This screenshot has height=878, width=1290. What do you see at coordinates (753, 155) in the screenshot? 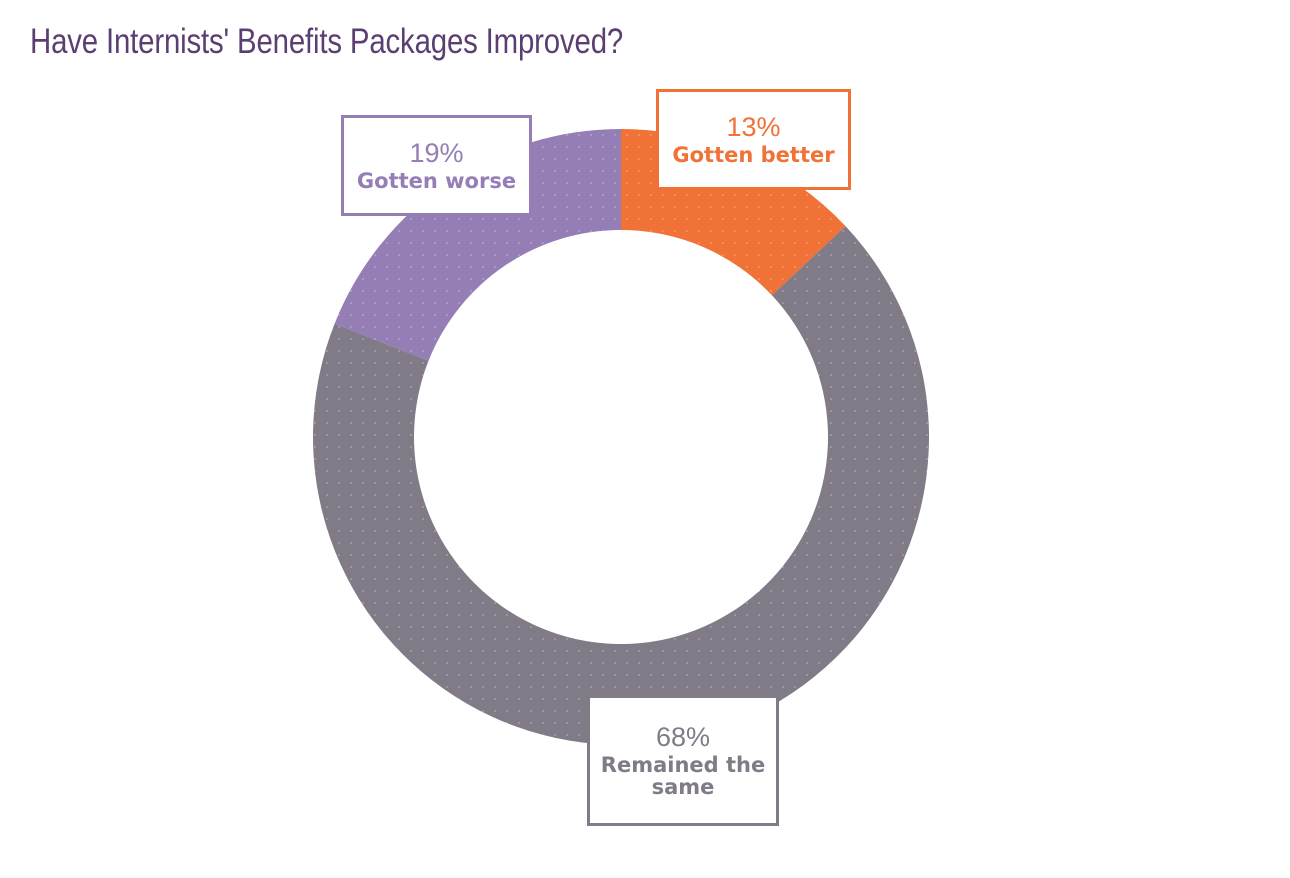
I see `slice-category-label: Gotten better` at bounding box center [753, 155].